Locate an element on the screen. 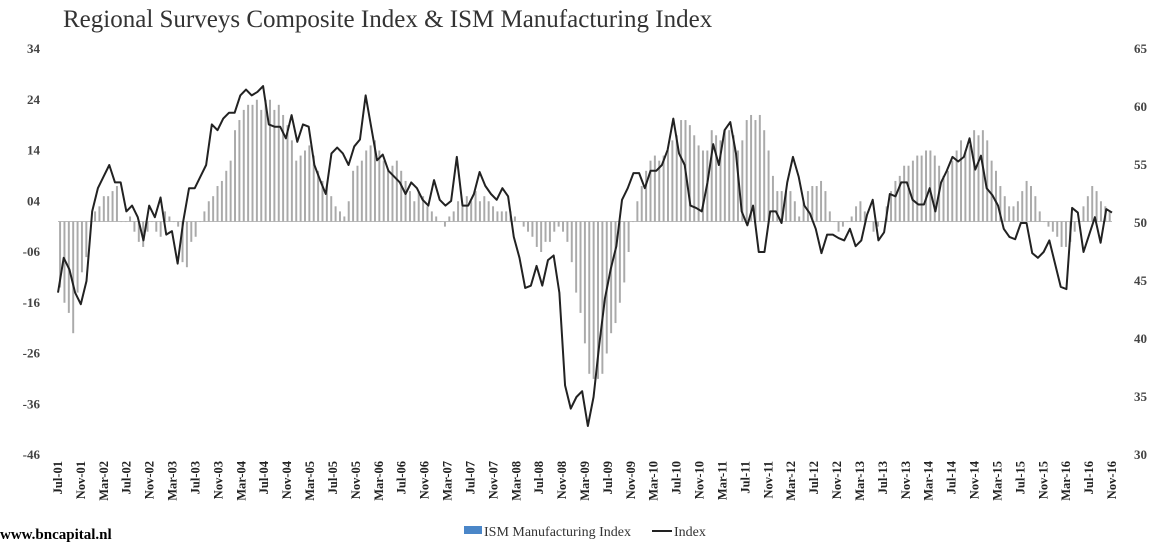  x-tick-label: Jul-14 is located at coordinates (952, 477).